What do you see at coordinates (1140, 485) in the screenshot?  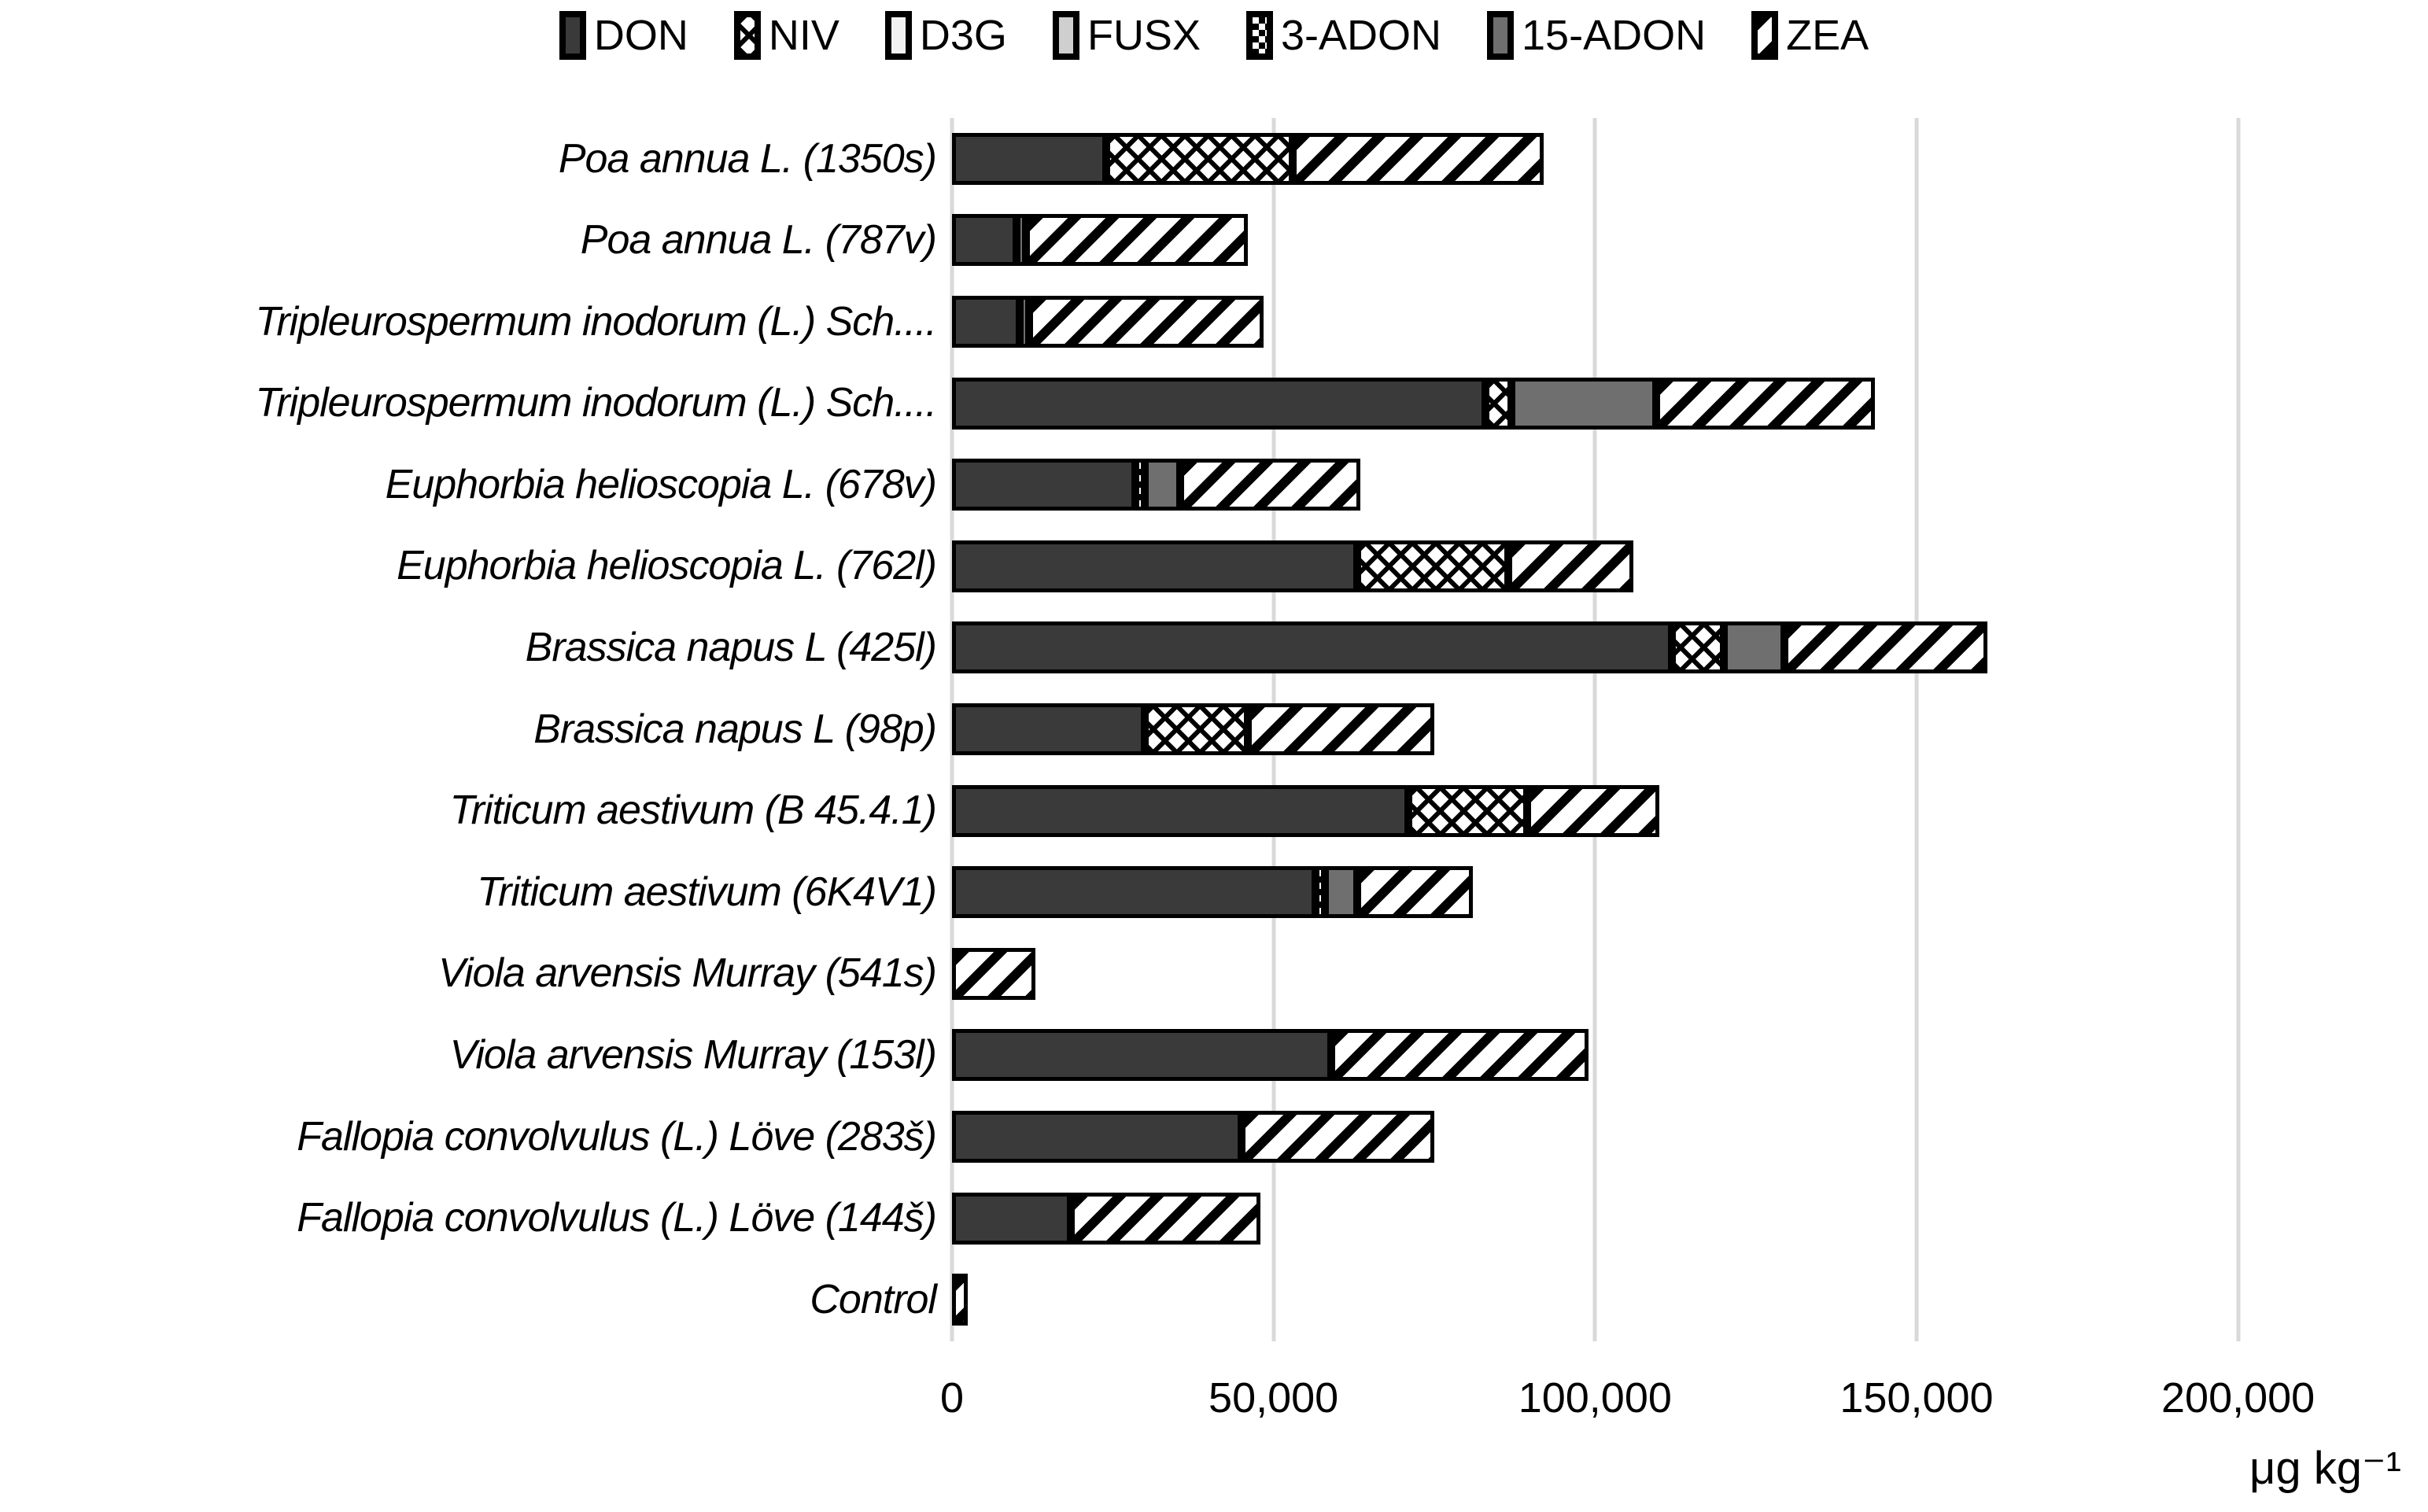 I see `bar-segment-3-adon` at bounding box center [1140, 485].